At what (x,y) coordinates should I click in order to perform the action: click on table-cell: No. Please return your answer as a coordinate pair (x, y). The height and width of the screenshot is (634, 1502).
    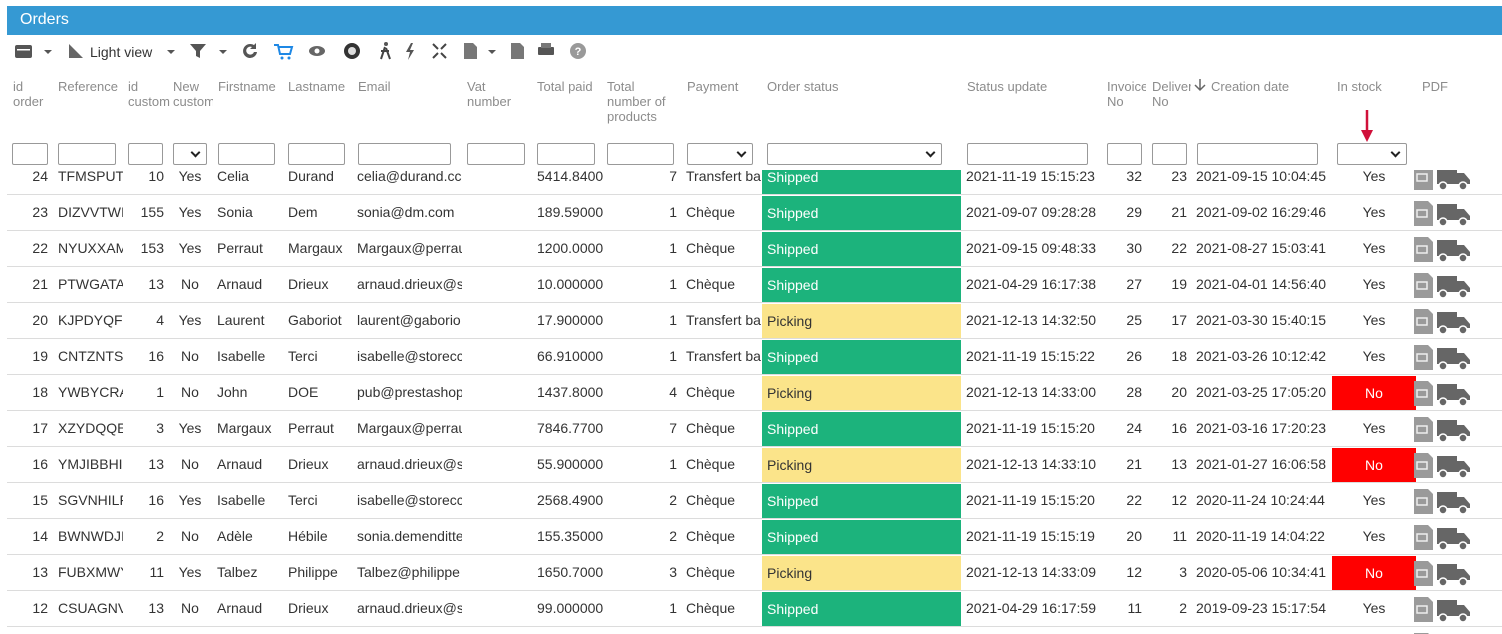
    Looking at the image, I should click on (190, 608).